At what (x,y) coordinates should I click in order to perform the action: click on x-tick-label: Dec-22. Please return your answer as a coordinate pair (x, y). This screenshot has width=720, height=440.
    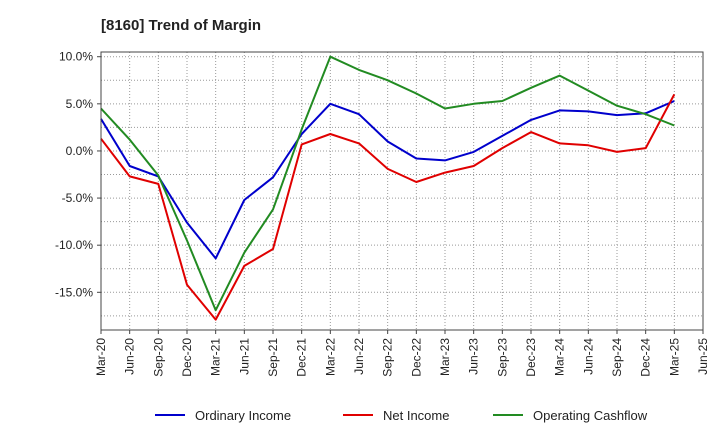
    Looking at the image, I should click on (416, 357).